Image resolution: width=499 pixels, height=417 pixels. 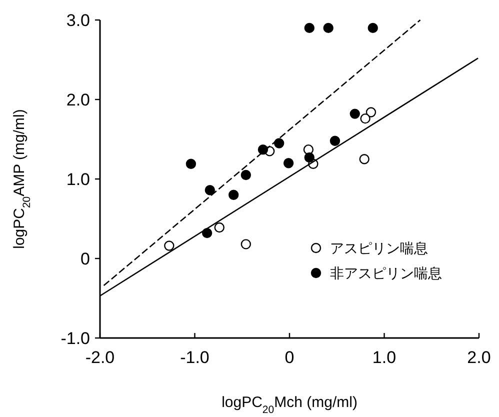 I want to click on y-tick-label: 0, so click(x=85, y=259).